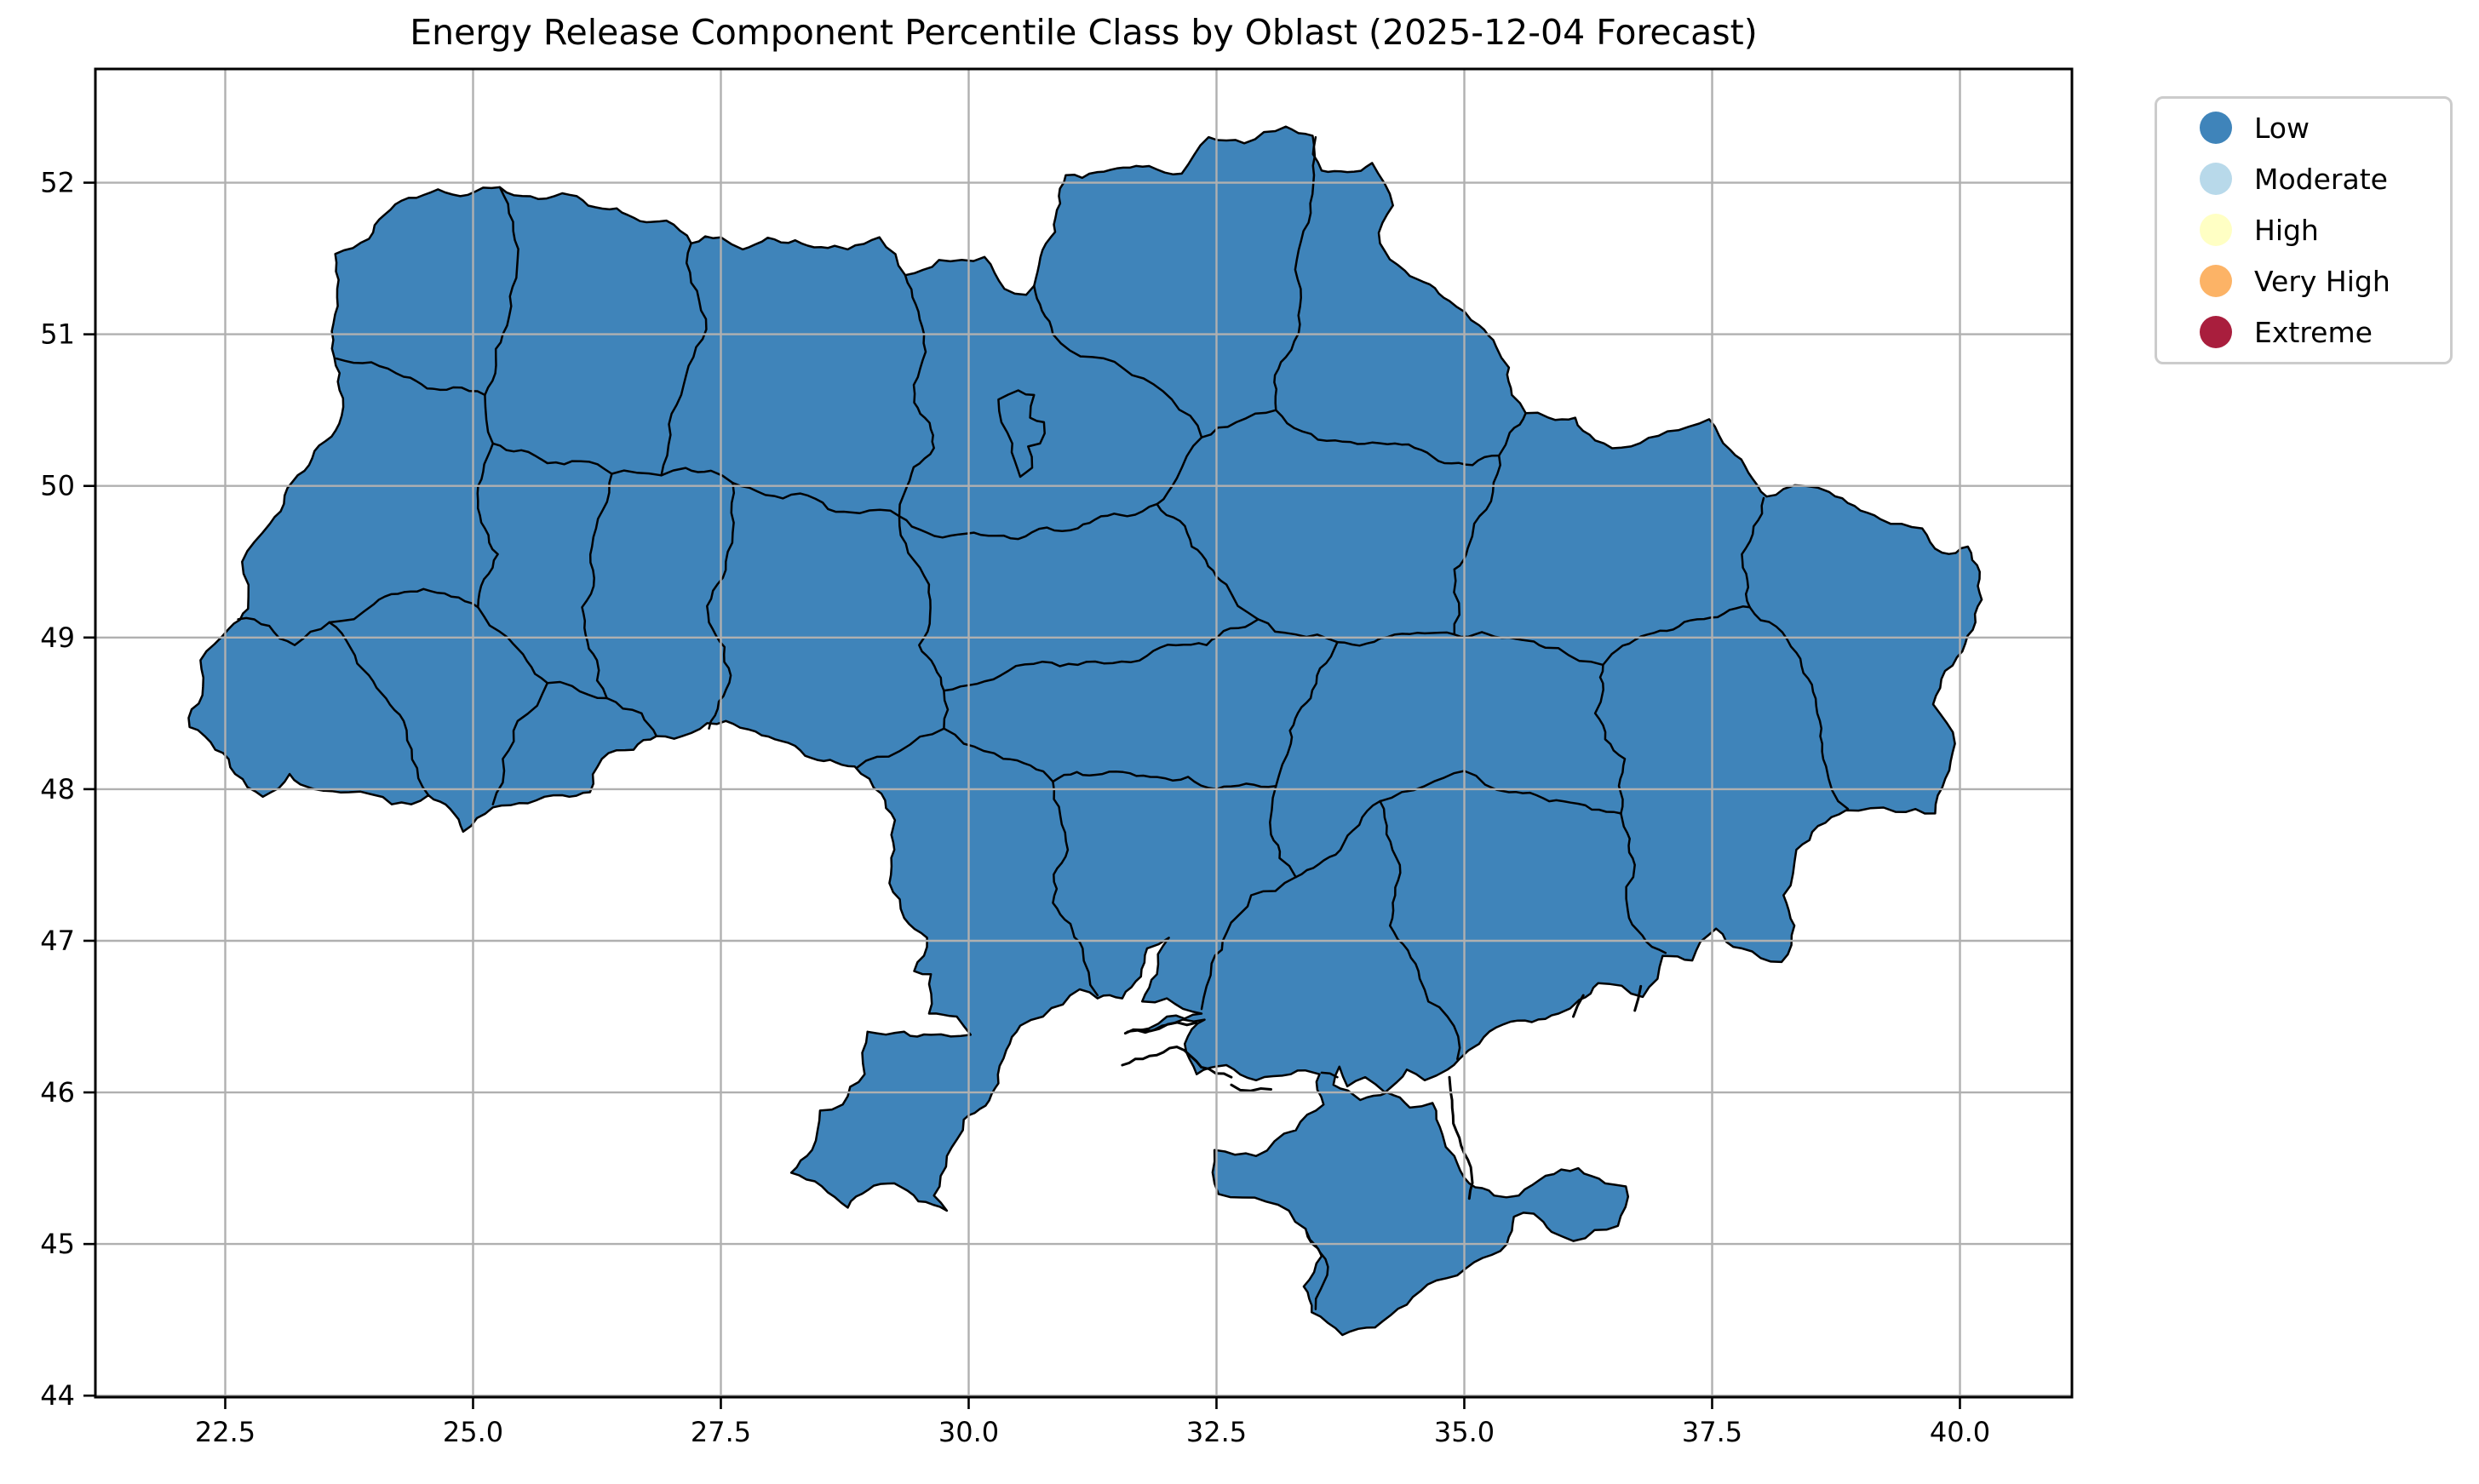 This screenshot has height=1484, width=2479. Describe the element at coordinates (2322, 281) in the screenshot. I see `legend-item-label: Very High` at that location.